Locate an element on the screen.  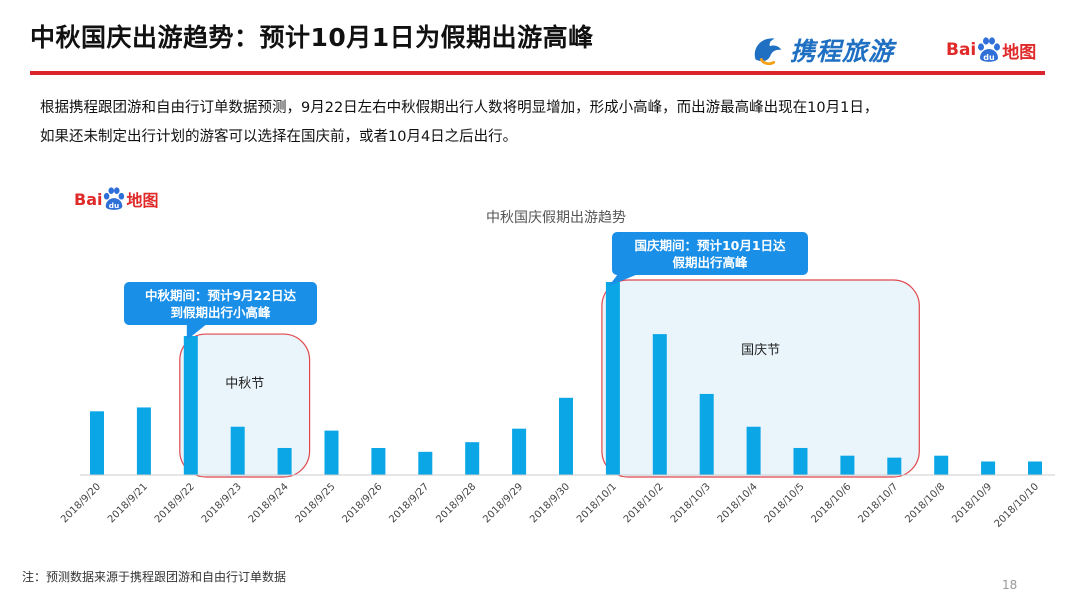
bar-2018/9/25 is located at coordinates (331, 452).